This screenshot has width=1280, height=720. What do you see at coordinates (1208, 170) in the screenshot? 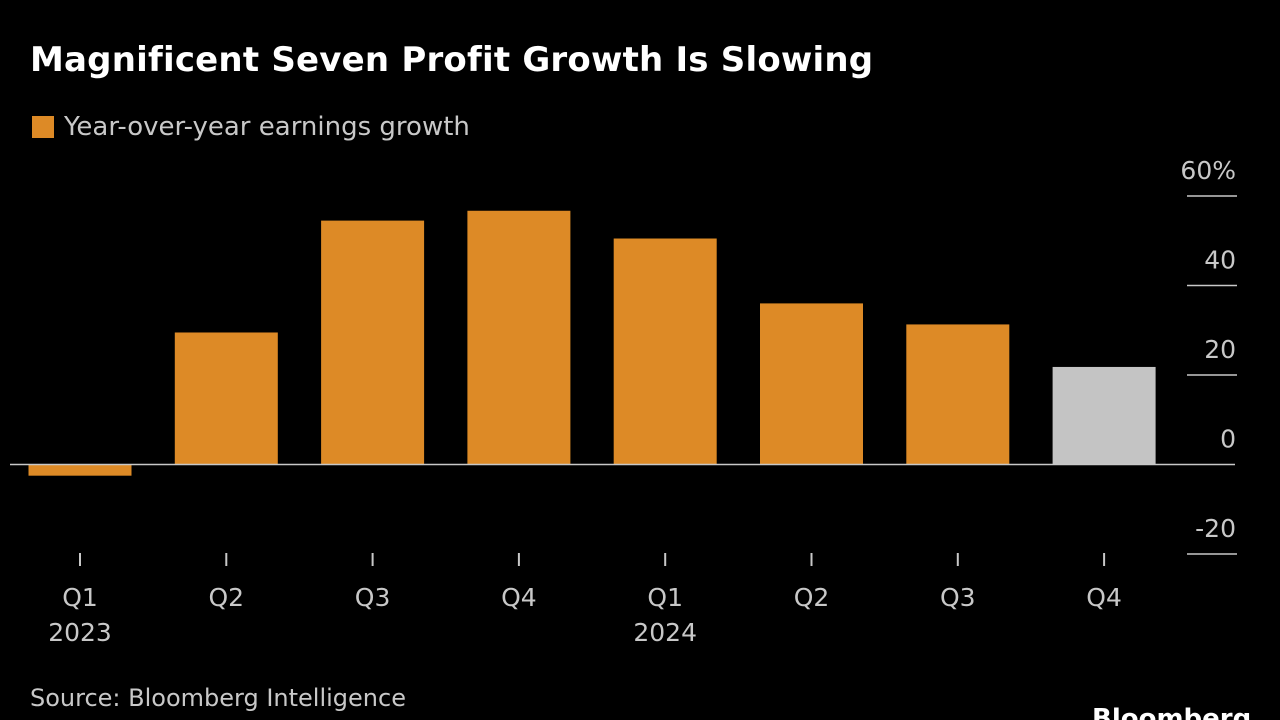
I see `y-tick-label: 60%` at bounding box center [1208, 170].